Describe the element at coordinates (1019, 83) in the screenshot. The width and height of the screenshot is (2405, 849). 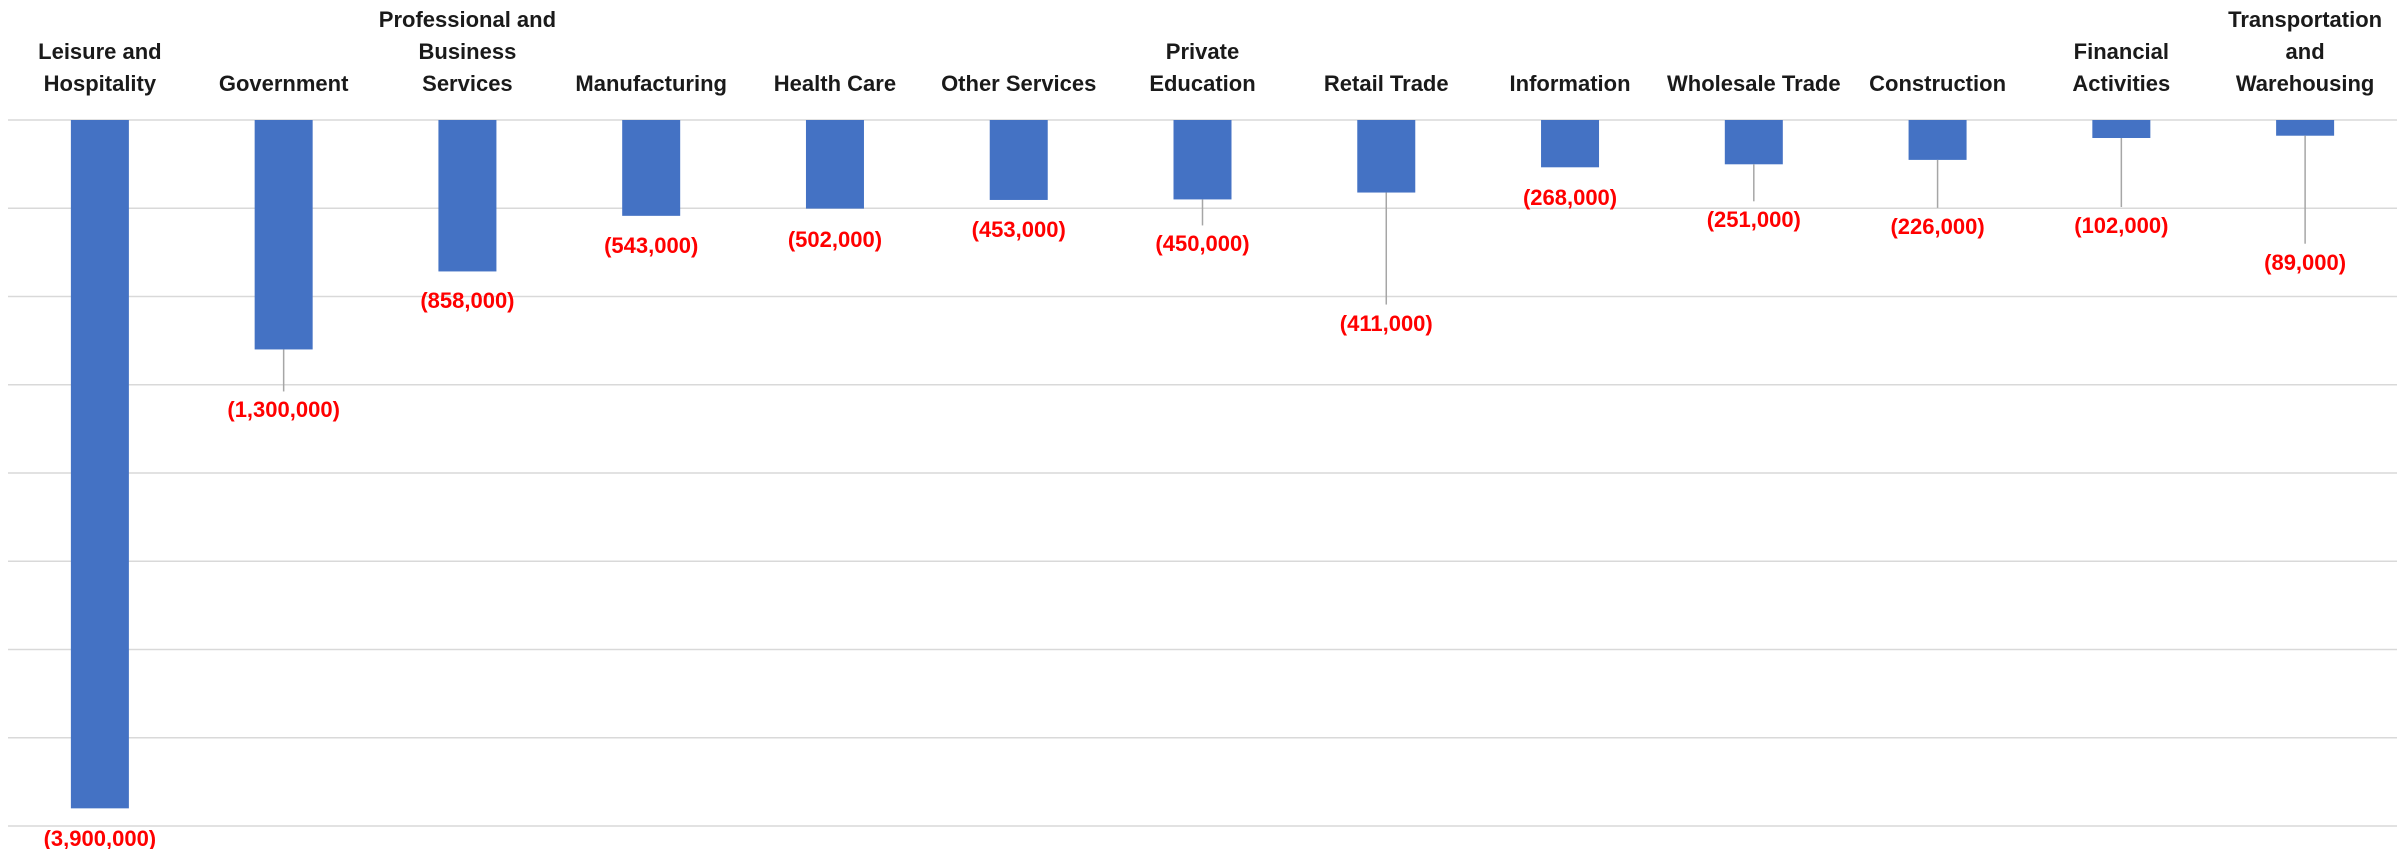
I see `category-label: Other Services` at that location.